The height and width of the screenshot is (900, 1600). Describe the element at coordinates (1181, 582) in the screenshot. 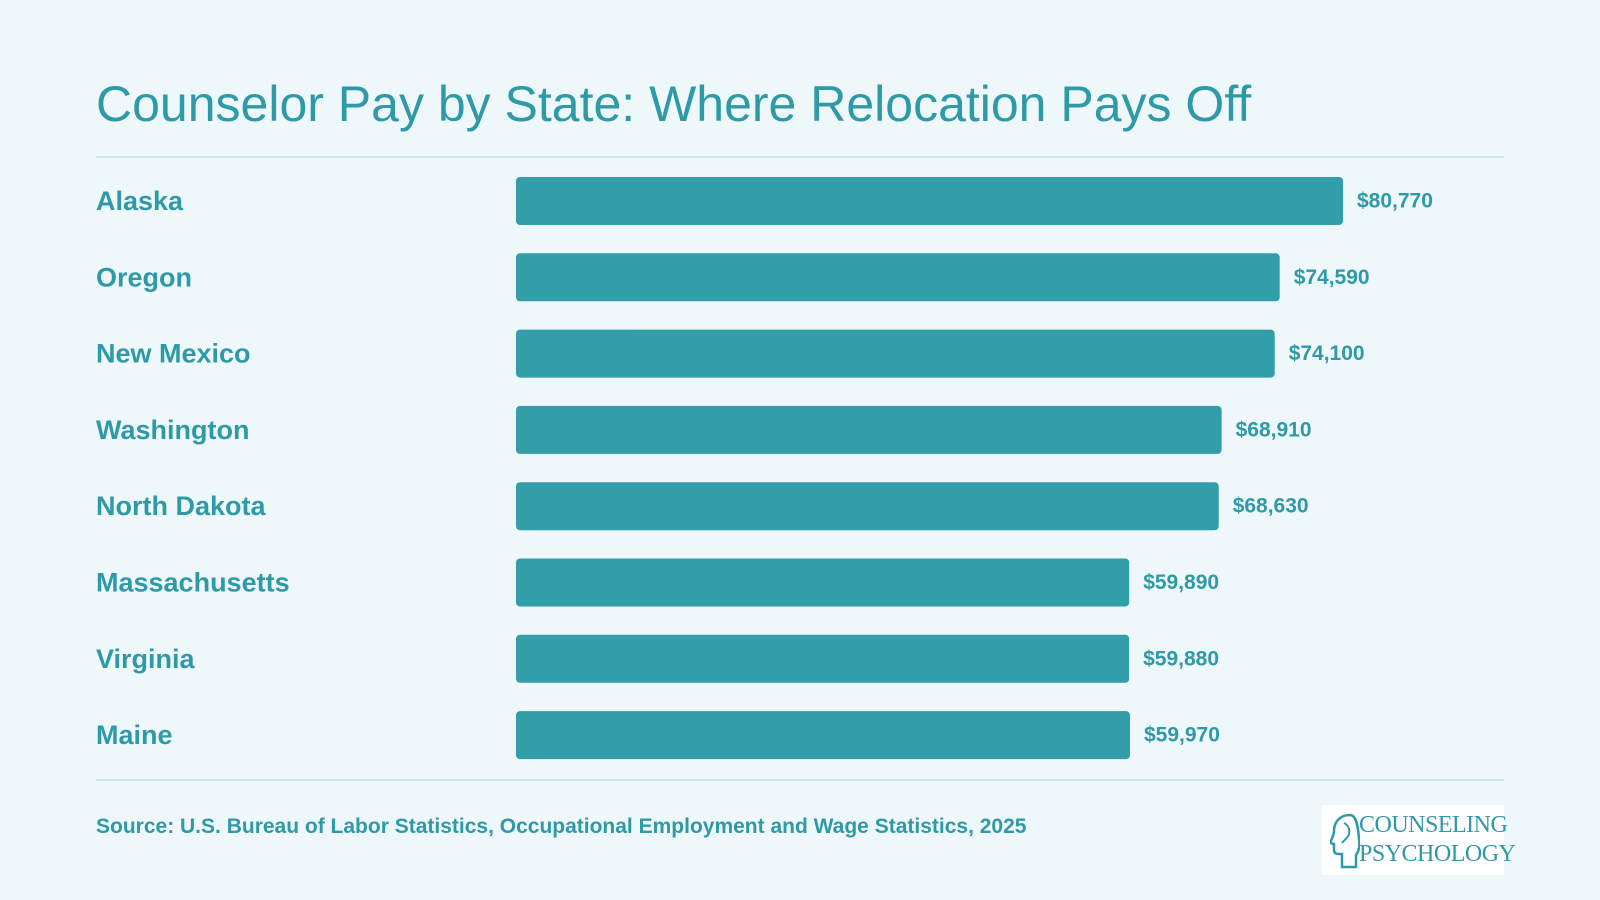

I see `value-label: $59,890` at that location.